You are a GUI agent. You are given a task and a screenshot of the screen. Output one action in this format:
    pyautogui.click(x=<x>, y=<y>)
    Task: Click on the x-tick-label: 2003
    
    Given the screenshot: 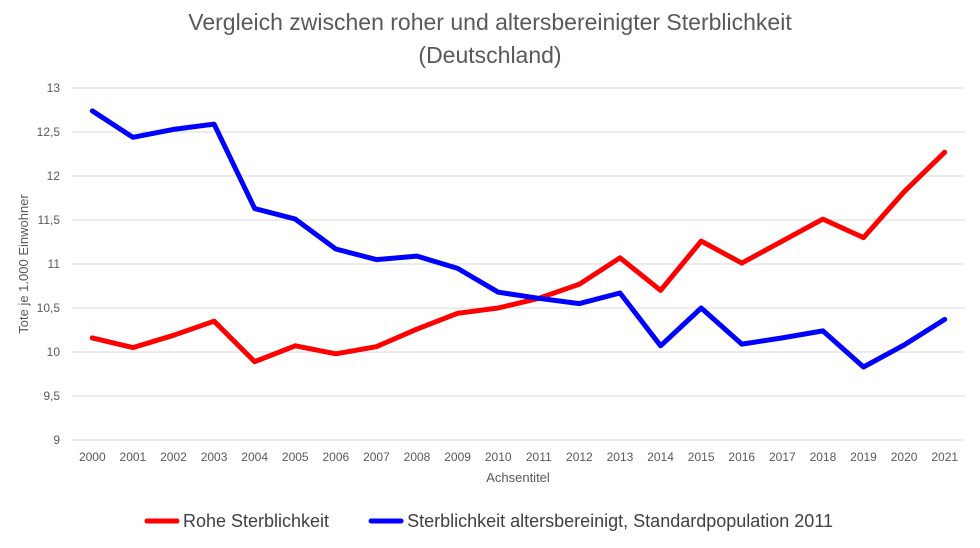 What is the action you would take?
    pyautogui.click(x=214, y=457)
    